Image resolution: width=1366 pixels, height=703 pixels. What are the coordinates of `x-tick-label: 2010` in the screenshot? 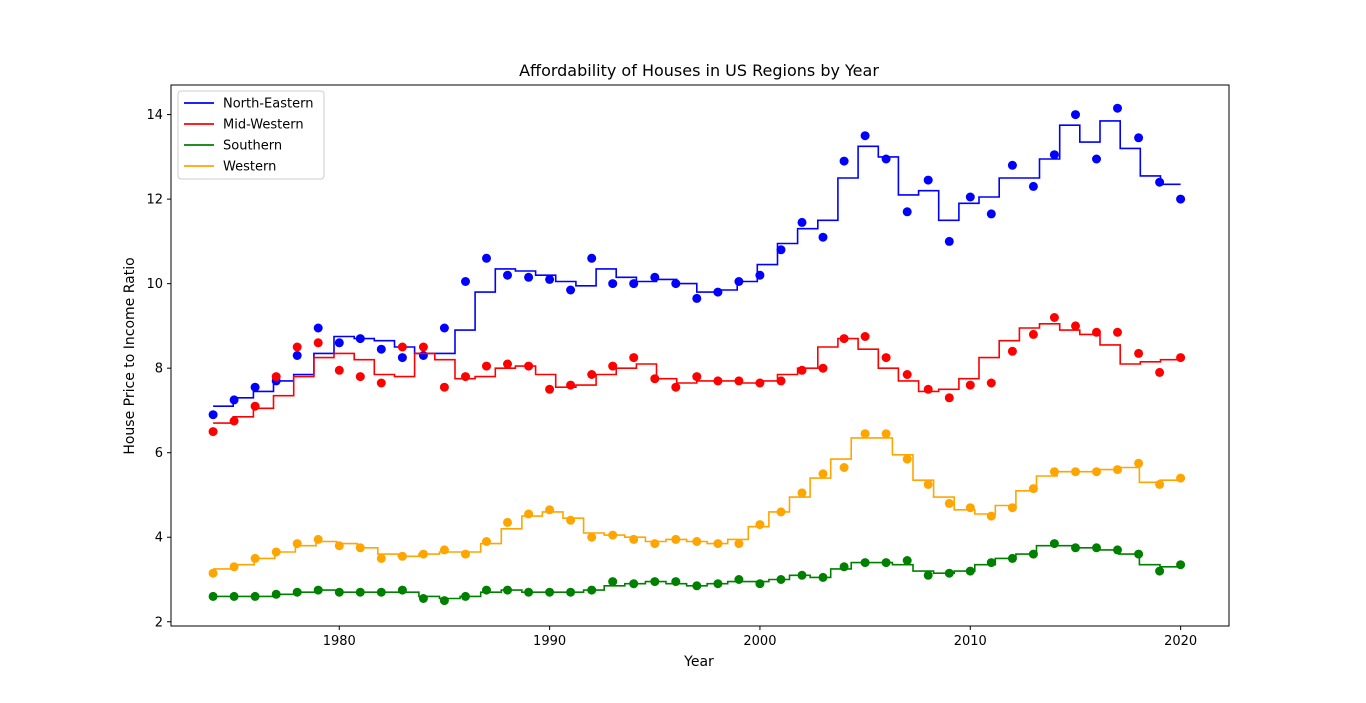 It's located at (970, 641).